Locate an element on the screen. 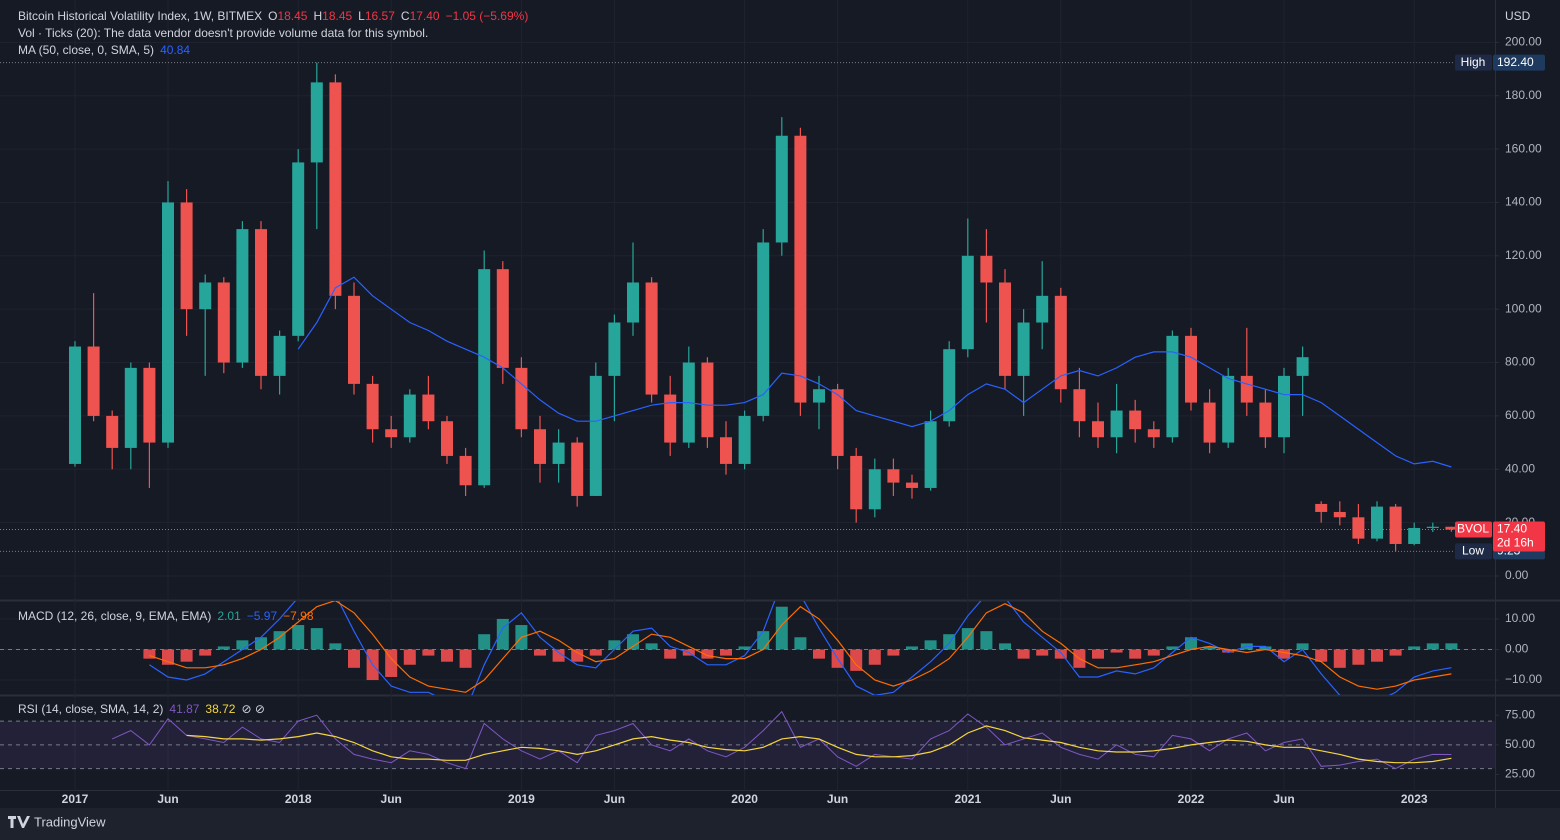  rsi-legend: RSI (14, close, SMA, 14, 2) 41.87 38.72 ⊘ ⊘ is located at coordinates (141, 709).